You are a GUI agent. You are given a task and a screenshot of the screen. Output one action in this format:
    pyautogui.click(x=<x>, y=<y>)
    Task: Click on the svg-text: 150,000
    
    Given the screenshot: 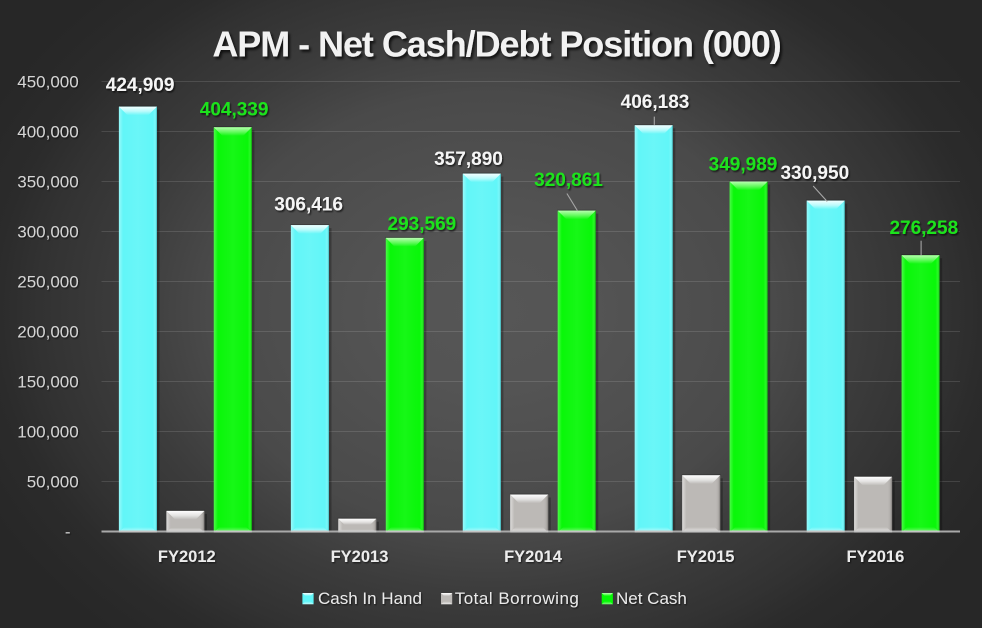 What is the action you would take?
    pyautogui.click(x=47, y=382)
    